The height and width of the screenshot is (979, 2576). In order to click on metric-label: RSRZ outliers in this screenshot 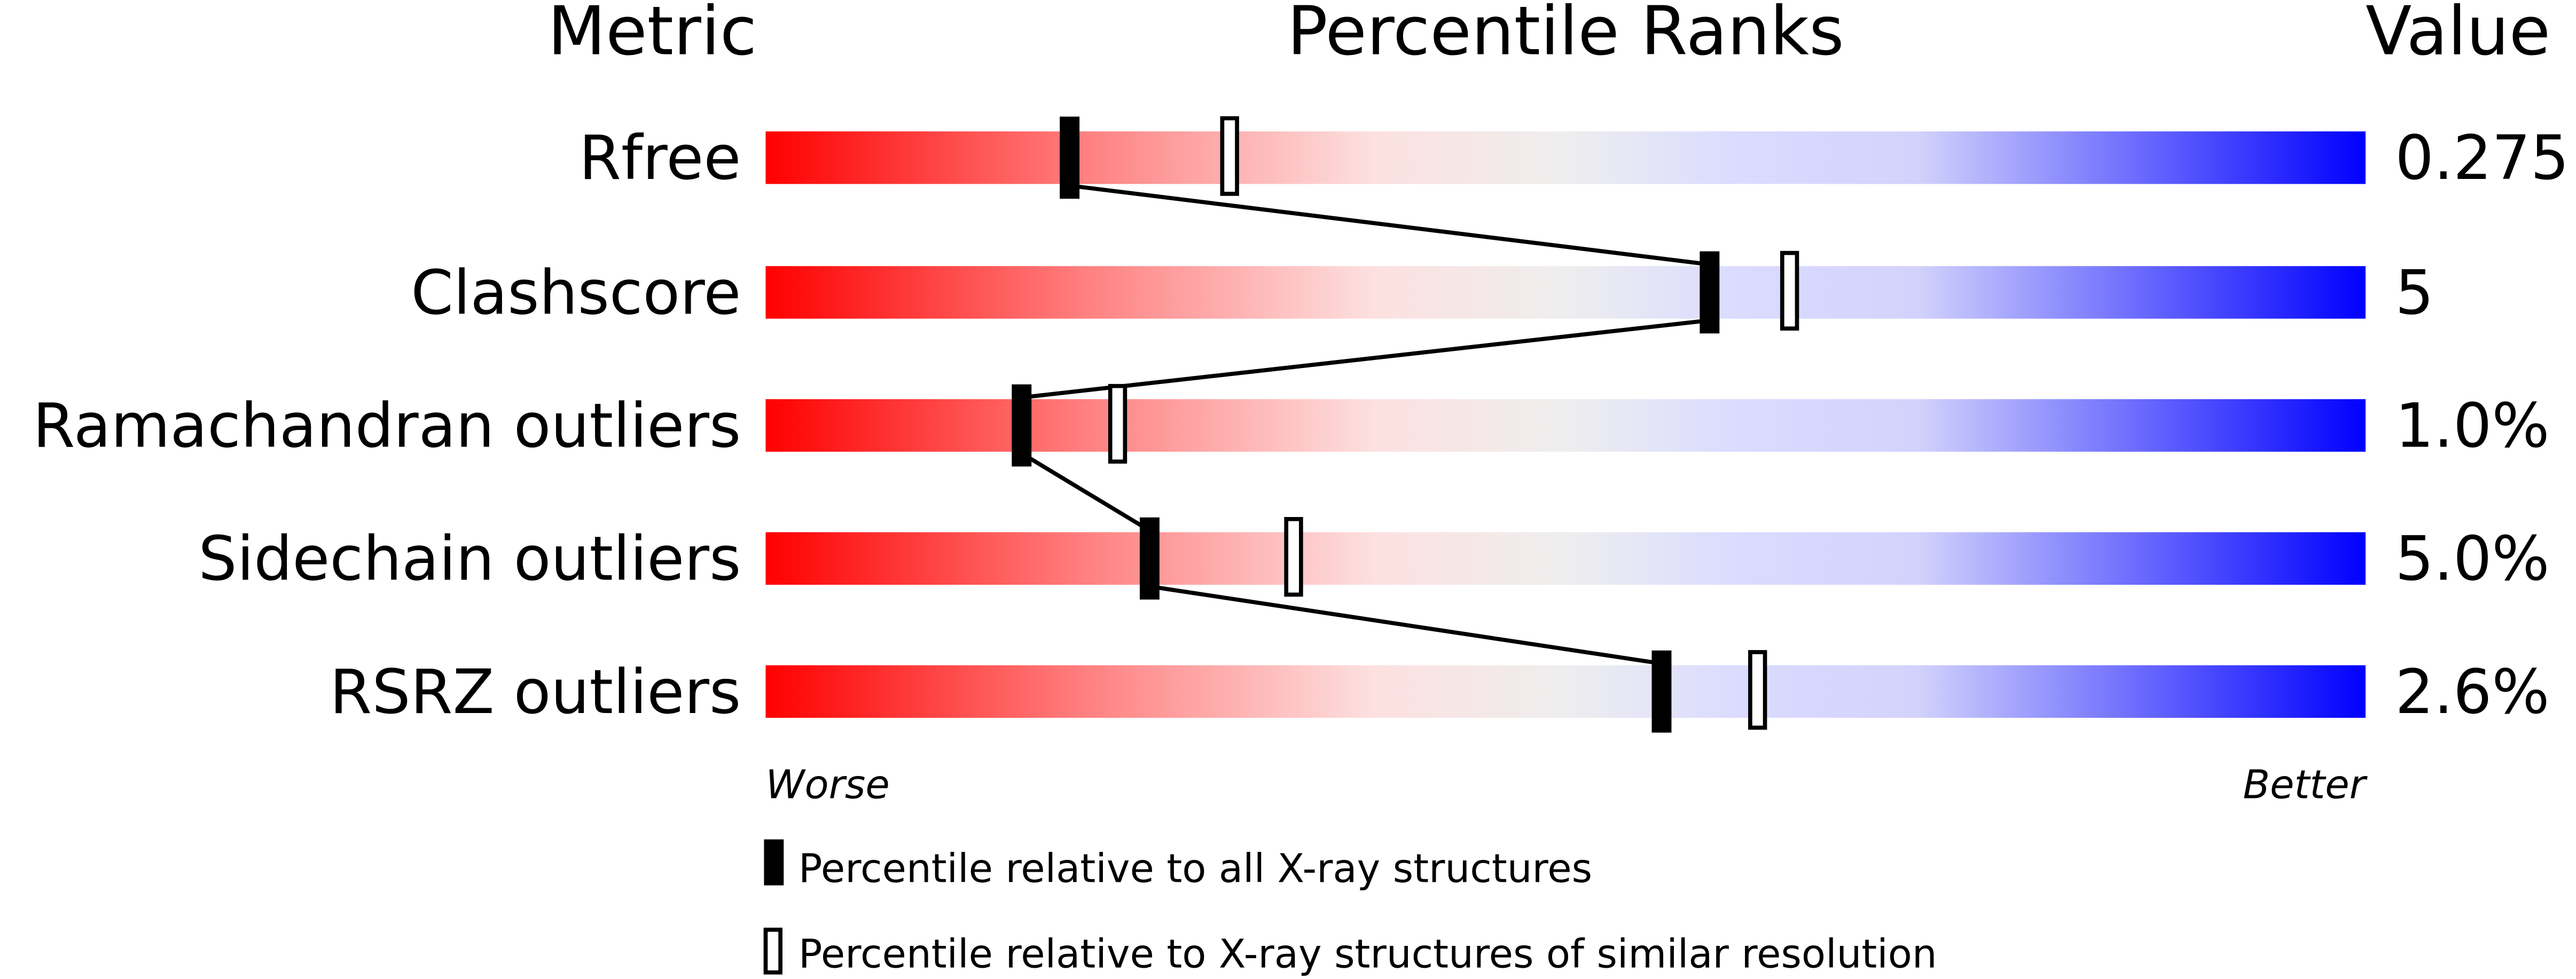, I will do `click(535, 691)`.